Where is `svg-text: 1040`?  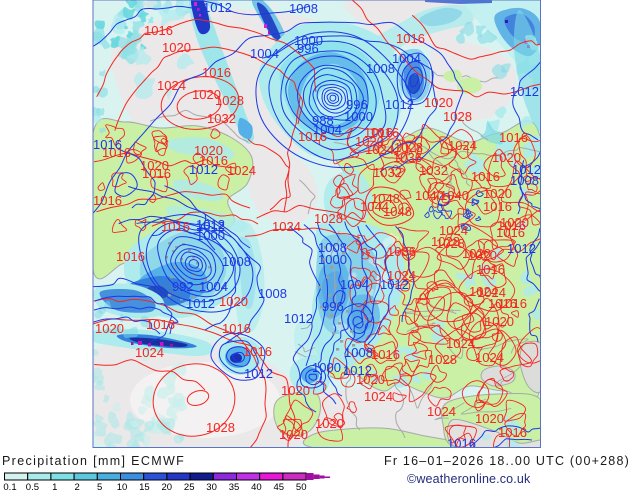
svg-text: 1040 is located at coordinates (454, 195).